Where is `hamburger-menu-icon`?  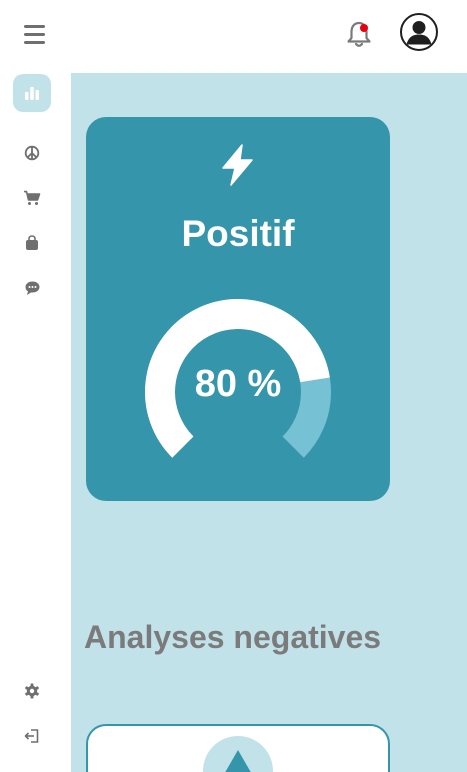 hamburger-menu-icon is located at coordinates (35, 35).